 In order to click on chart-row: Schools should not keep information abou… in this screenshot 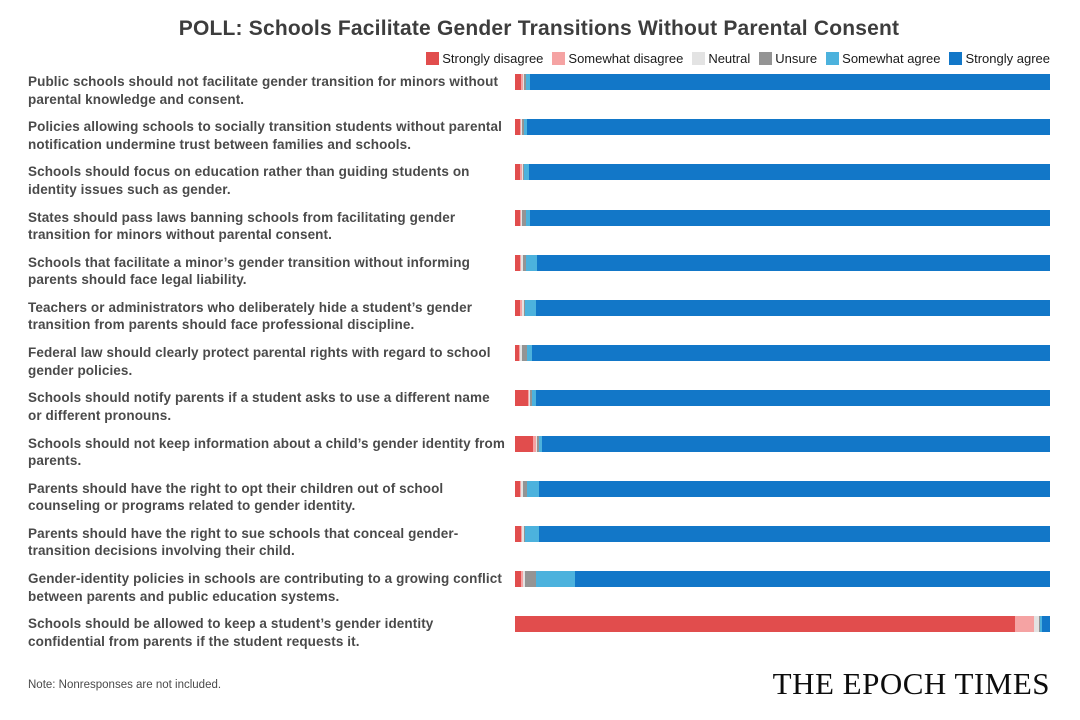, I will do `click(539, 457)`.